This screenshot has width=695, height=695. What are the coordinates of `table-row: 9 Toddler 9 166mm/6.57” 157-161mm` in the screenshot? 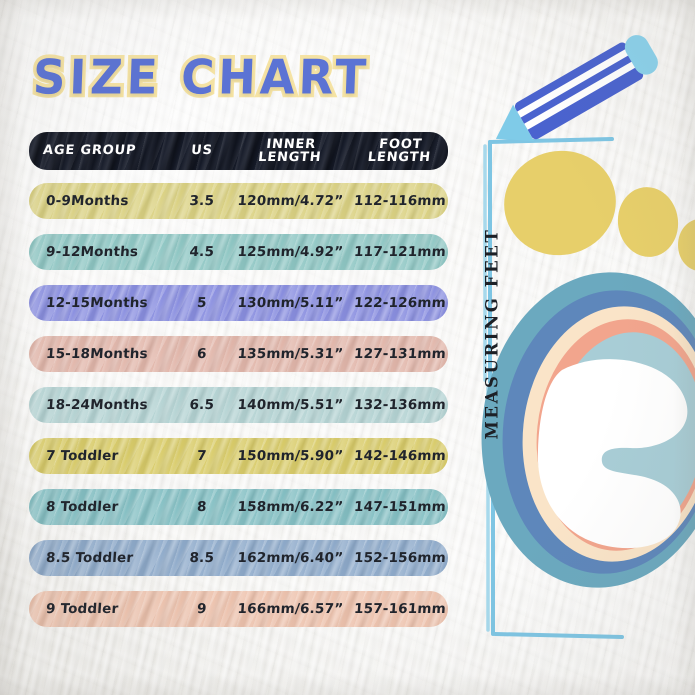 It's located at (238, 609).